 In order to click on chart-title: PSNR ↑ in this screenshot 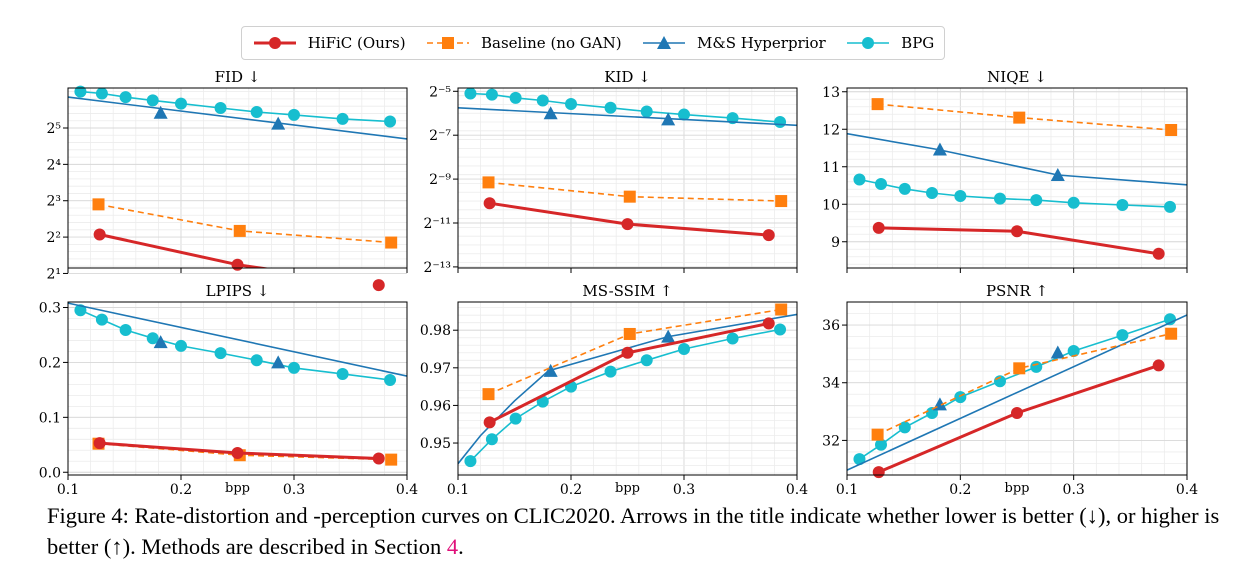, I will do `click(1017, 291)`.